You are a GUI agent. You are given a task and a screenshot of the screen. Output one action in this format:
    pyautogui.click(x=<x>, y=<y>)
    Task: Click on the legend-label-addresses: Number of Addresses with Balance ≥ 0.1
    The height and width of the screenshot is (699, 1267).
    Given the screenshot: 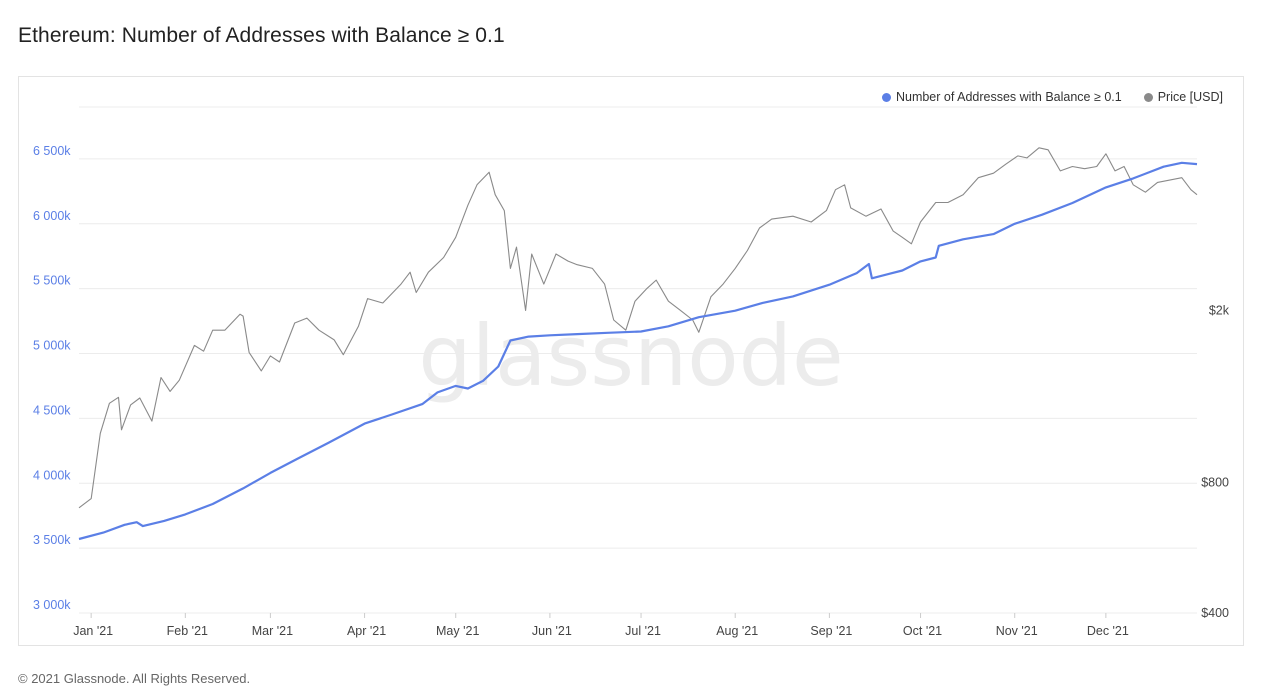 What is the action you would take?
    pyautogui.click(x=1008, y=97)
    